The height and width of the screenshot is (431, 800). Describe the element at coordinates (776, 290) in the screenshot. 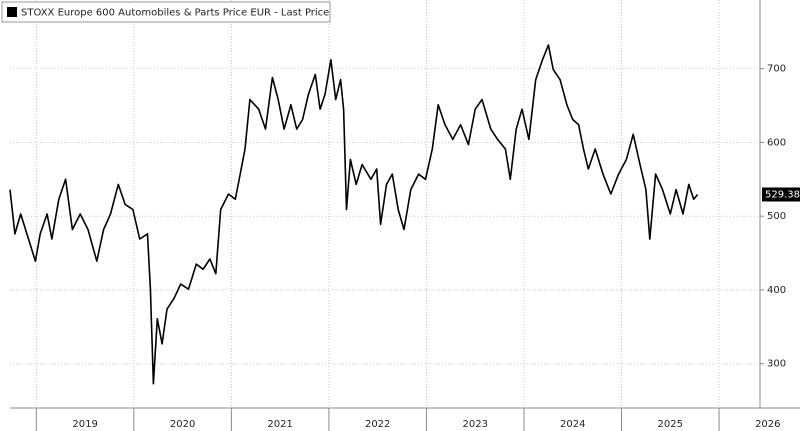

I see `y-tick-label: 400` at that location.